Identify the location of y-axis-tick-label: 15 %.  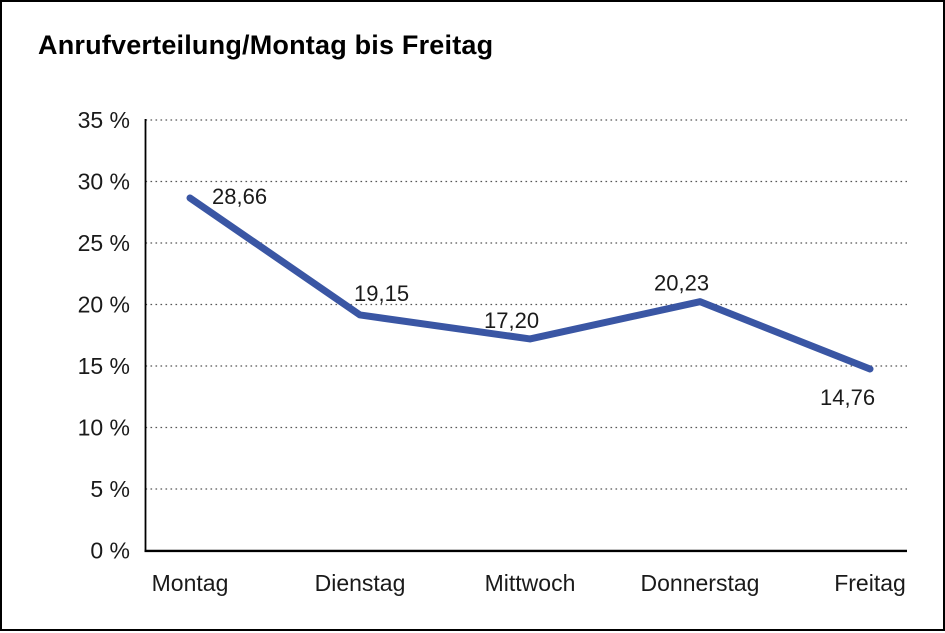
(104, 366).